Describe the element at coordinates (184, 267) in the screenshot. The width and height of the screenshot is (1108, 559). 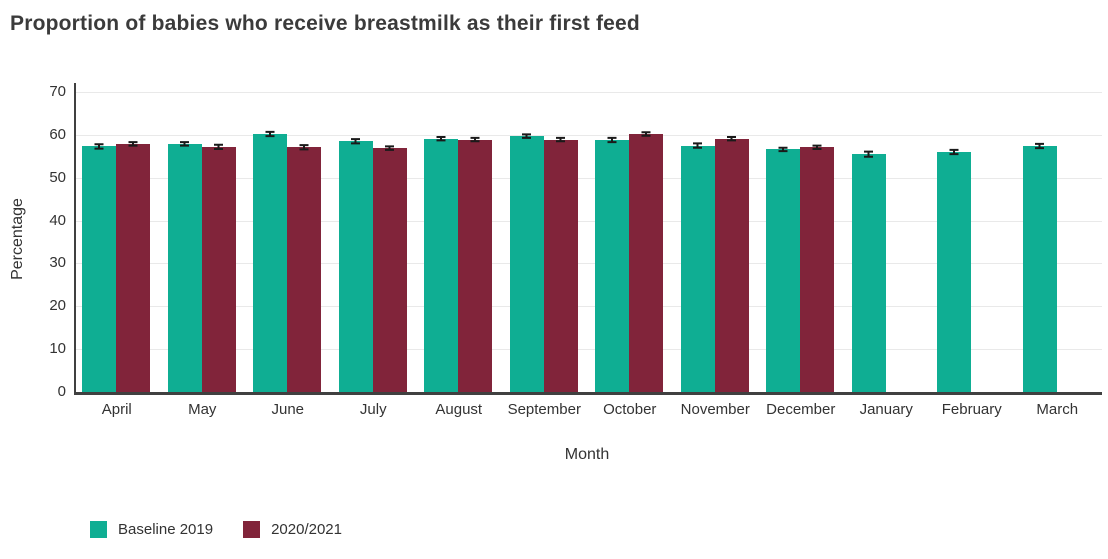
I see `bar-may-baseline-2019` at that location.